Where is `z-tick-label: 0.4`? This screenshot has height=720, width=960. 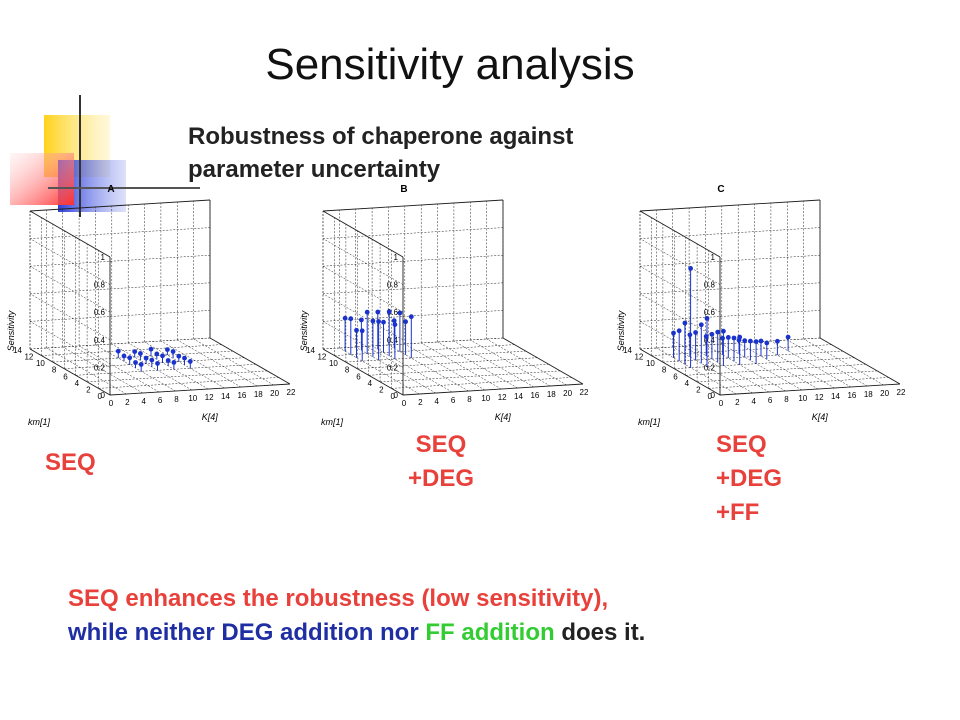
z-tick-label: 0.4 is located at coordinates (100, 340).